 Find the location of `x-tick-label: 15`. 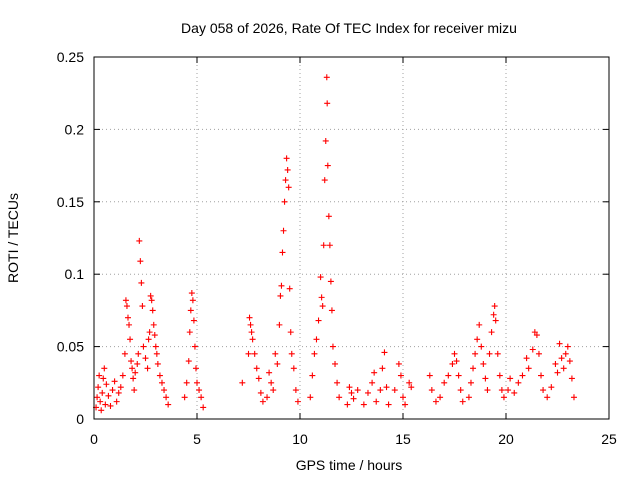

x-tick-label: 15 is located at coordinates (403, 439).